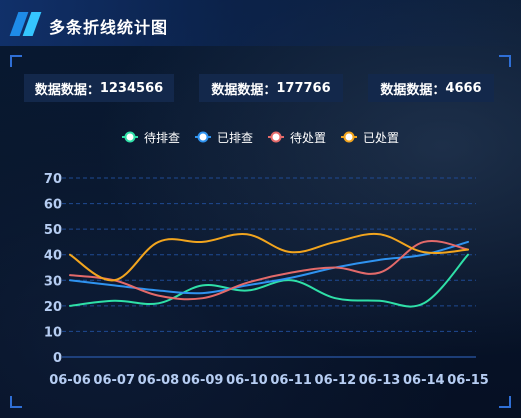 Image resolution: width=521 pixels, height=418 pixels. What do you see at coordinates (53, 230) in the screenshot?
I see `y-tick-label: 50` at bounding box center [53, 230].